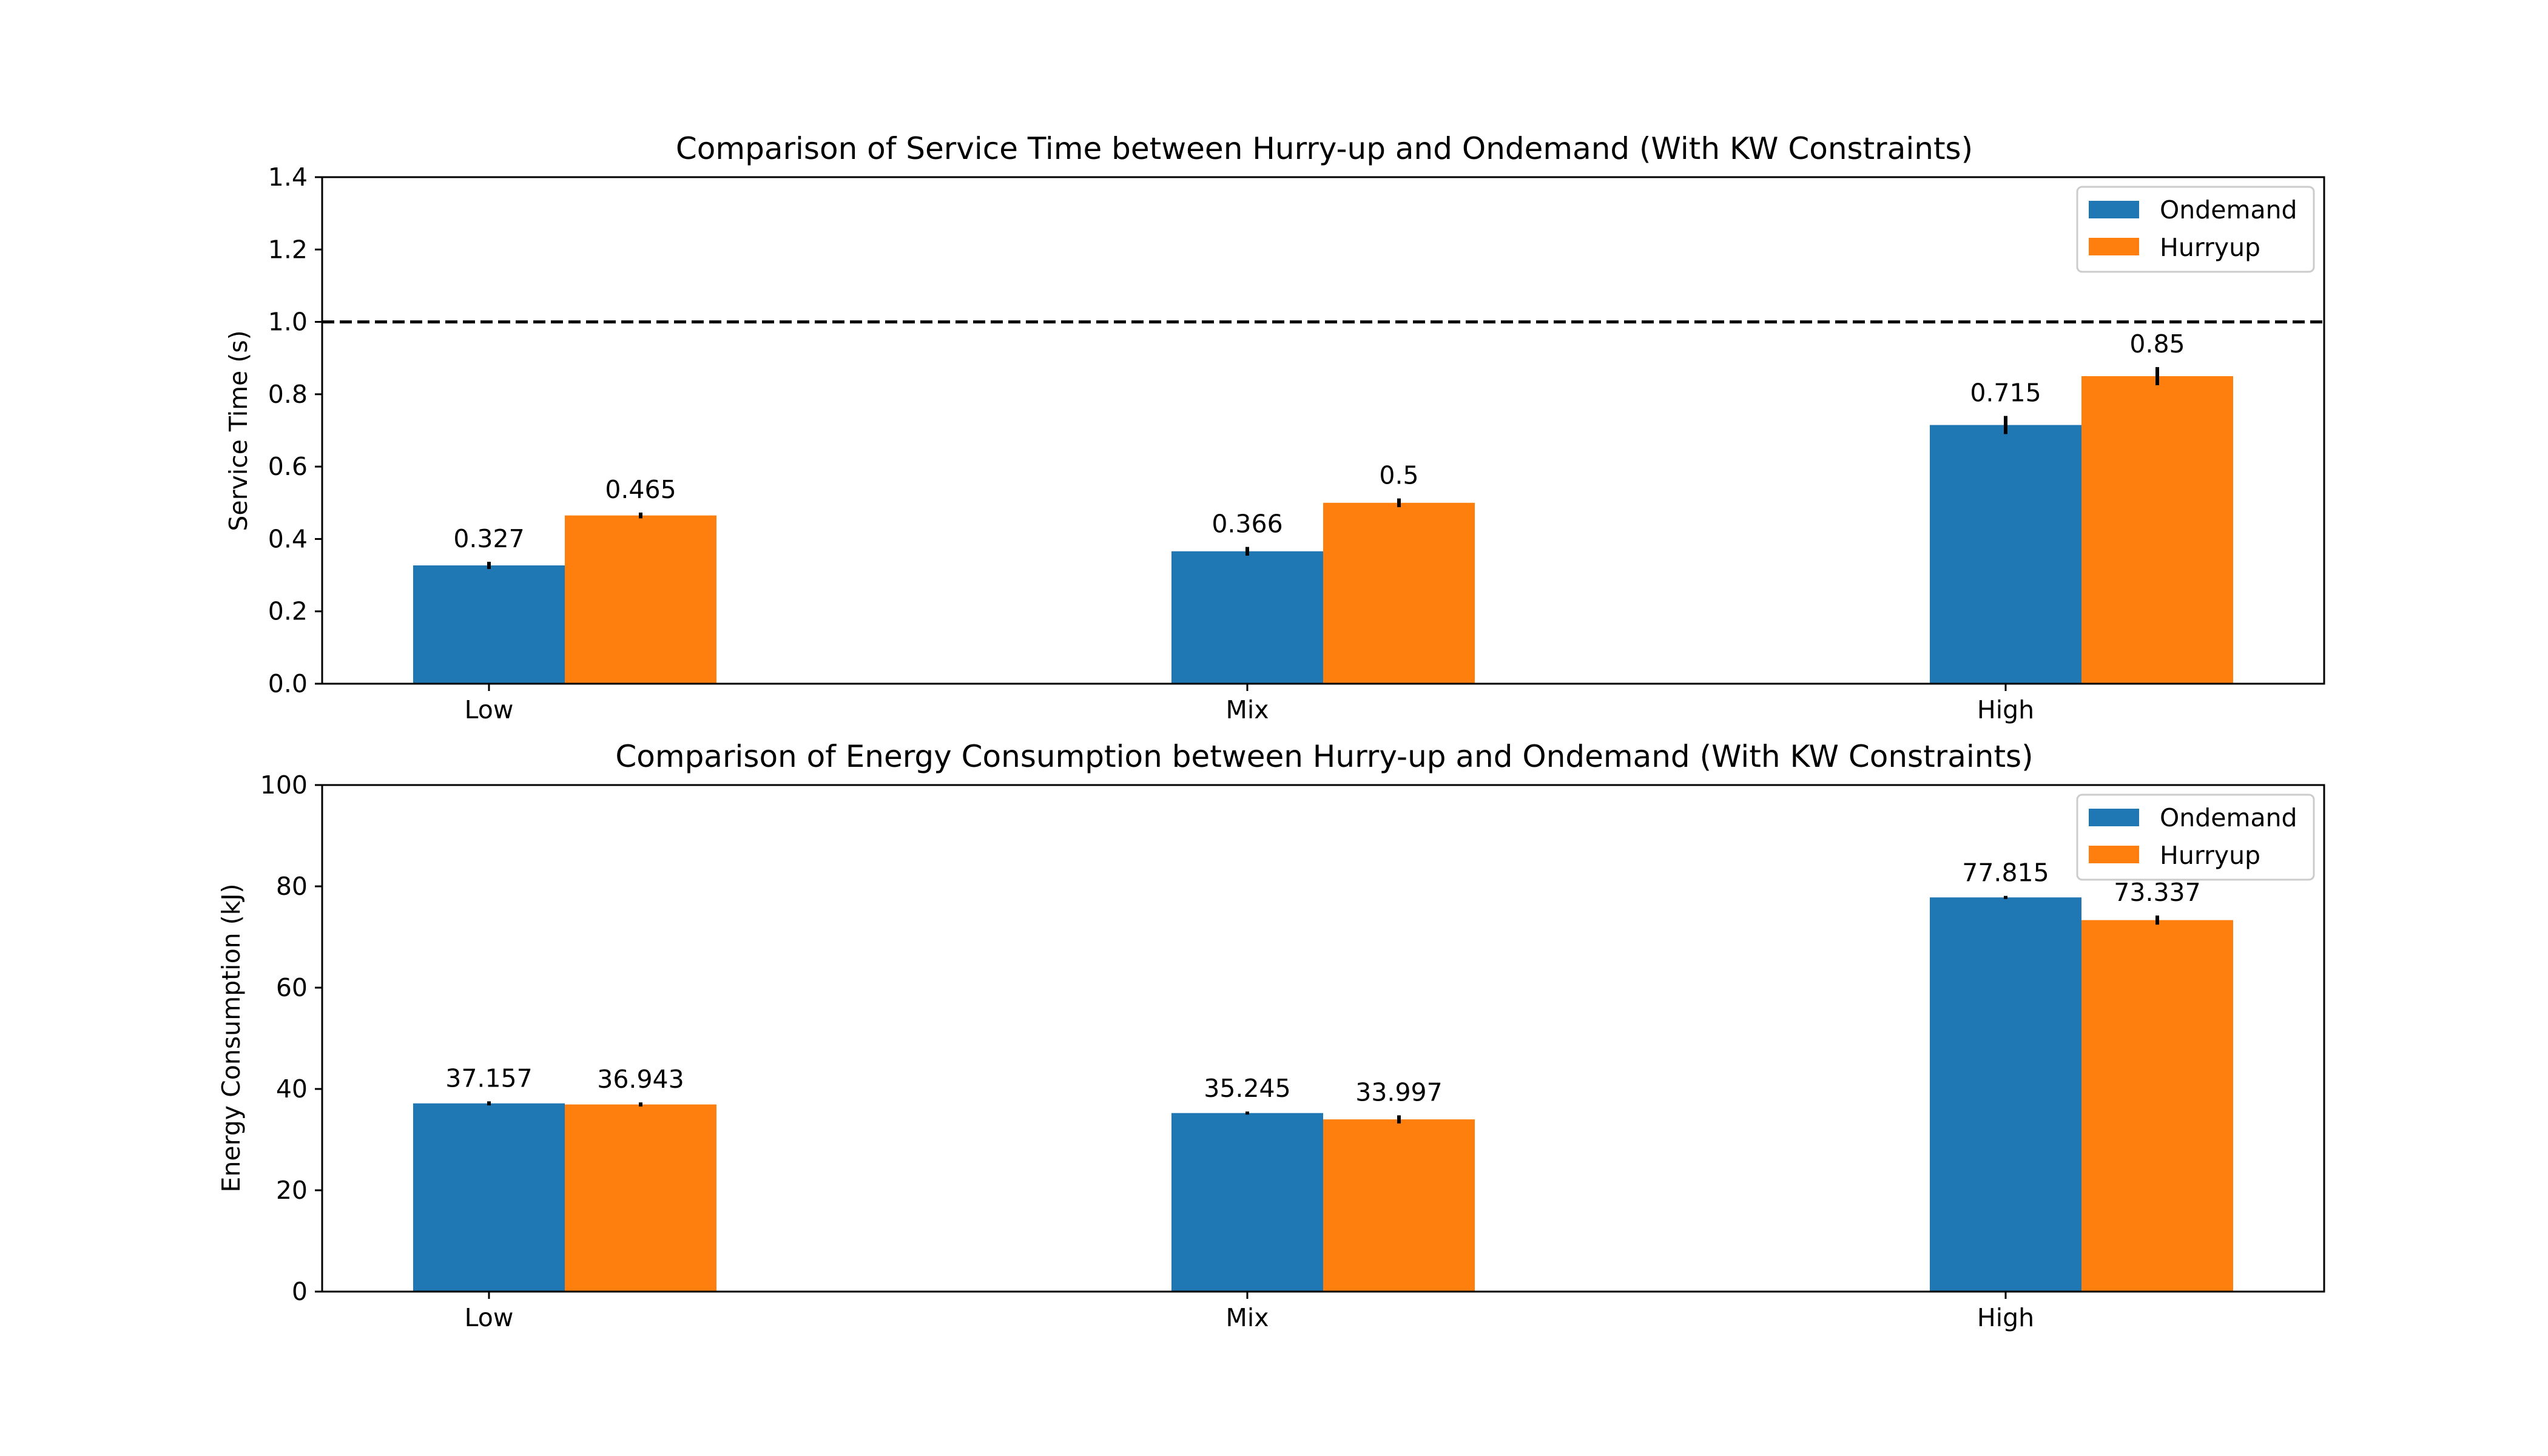 The height and width of the screenshot is (1456, 2548). Describe the element at coordinates (1247, 1088) in the screenshot. I see `data-label: 35.245` at that location.